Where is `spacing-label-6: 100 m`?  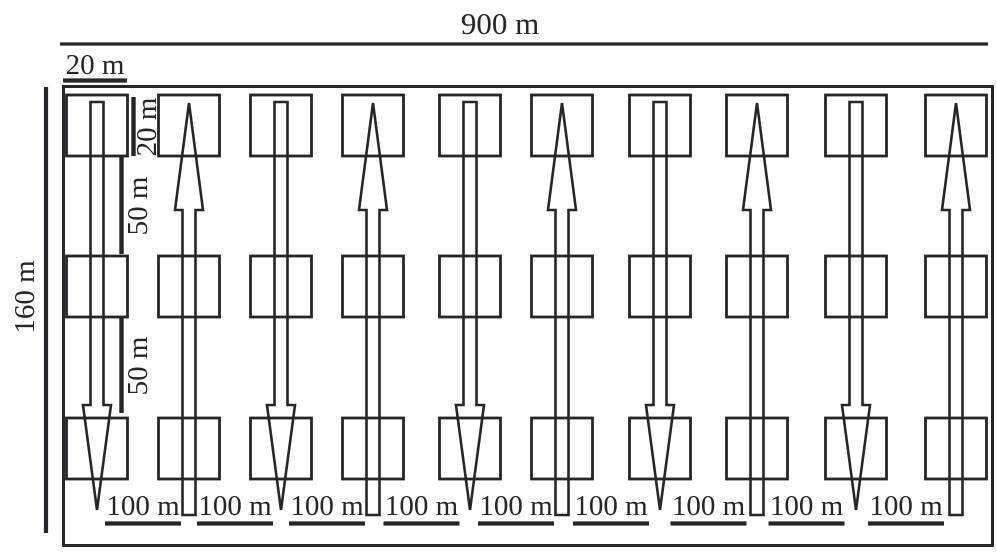 spacing-label-6: 100 m is located at coordinates (611, 506).